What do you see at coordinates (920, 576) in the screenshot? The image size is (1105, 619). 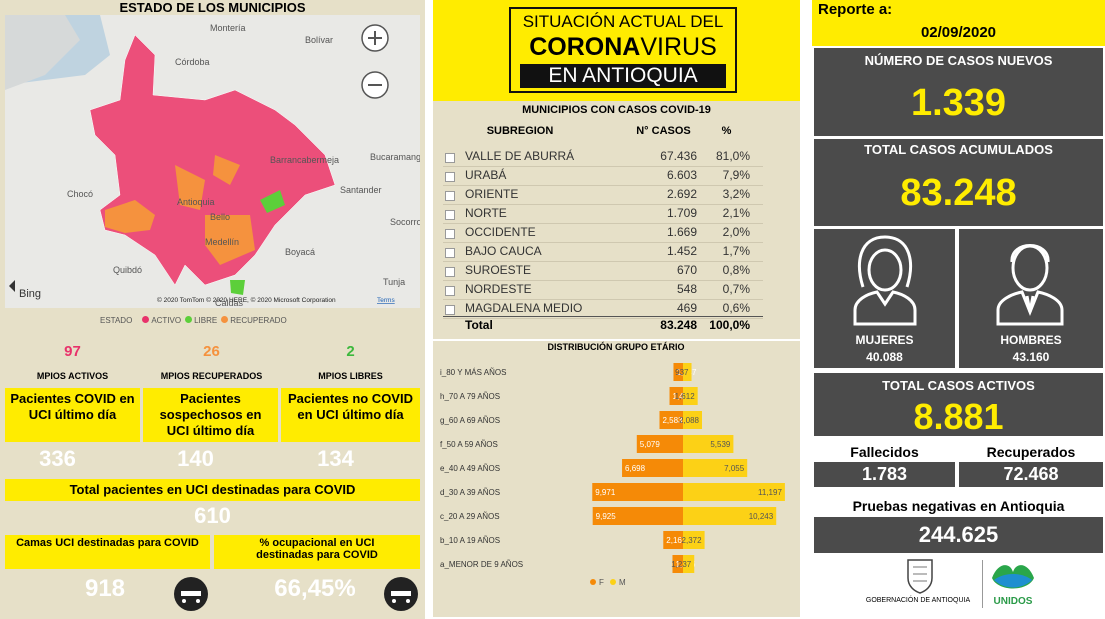 I see `coat-of-arms` at bounding box center [920, 576].